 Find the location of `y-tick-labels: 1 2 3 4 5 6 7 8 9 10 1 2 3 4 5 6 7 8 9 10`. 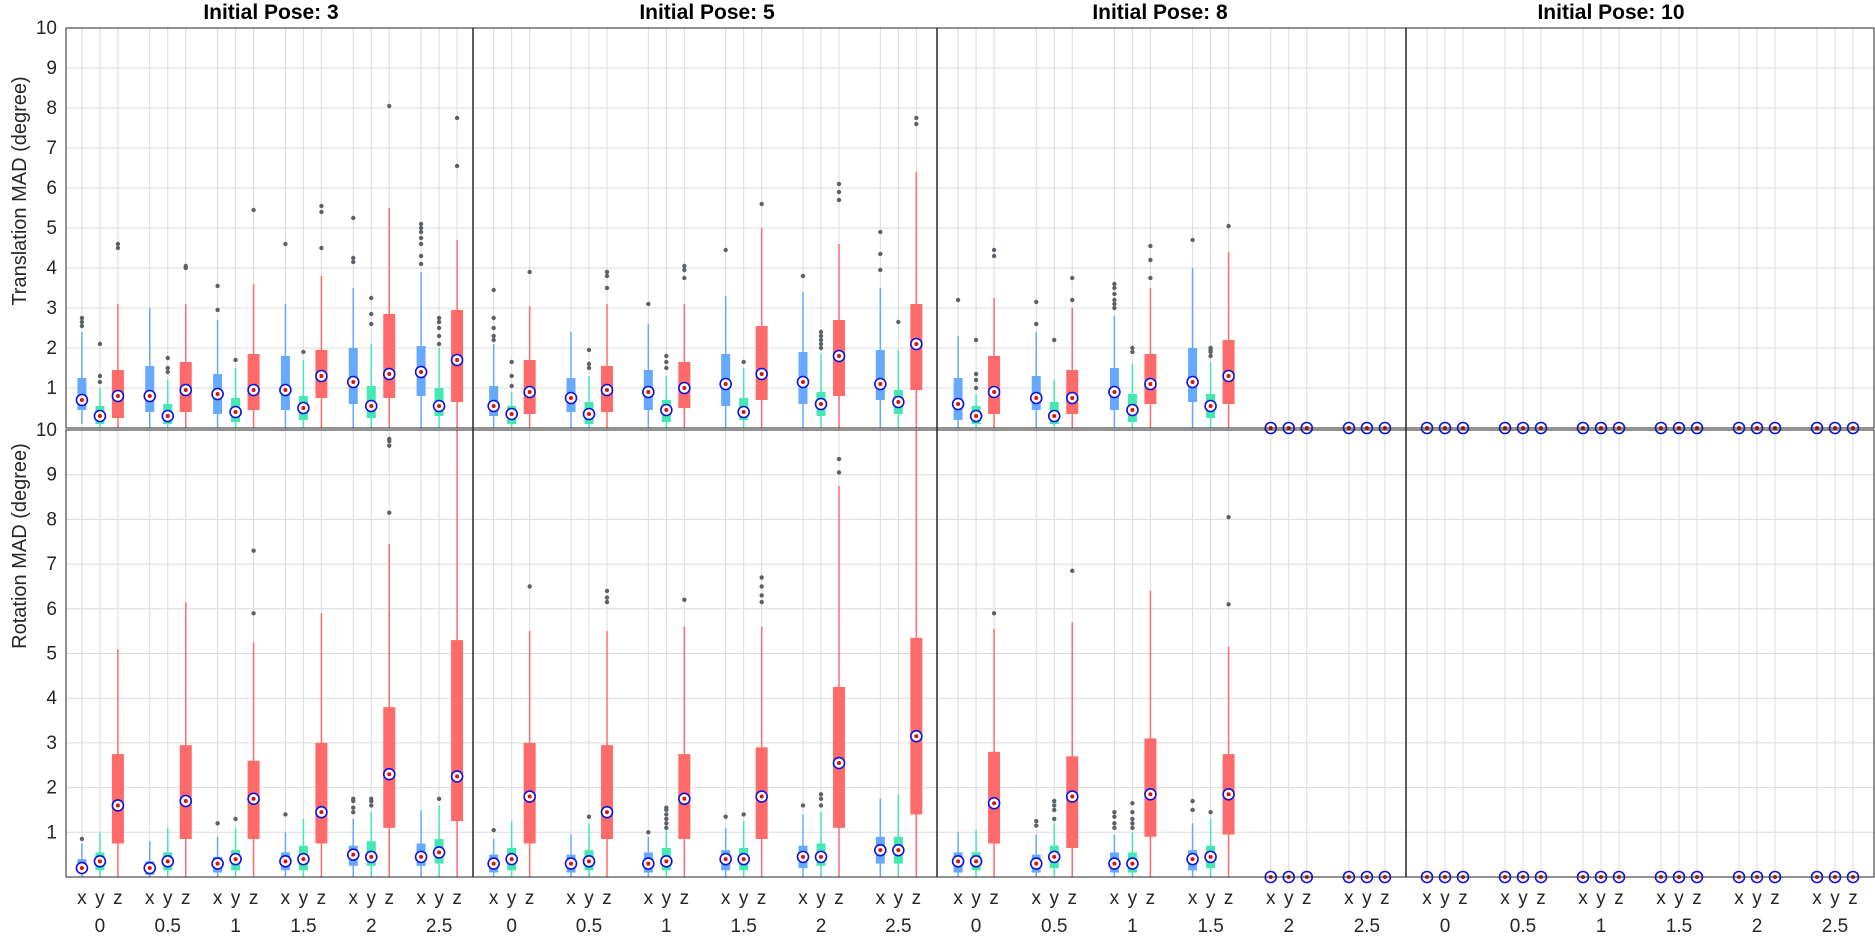

y-tick-labels: 1 2 3 4 5 6 7 8 9 10 1 2 3 4 5 6 7 8 9 10 is located at coordinates (47, 430).